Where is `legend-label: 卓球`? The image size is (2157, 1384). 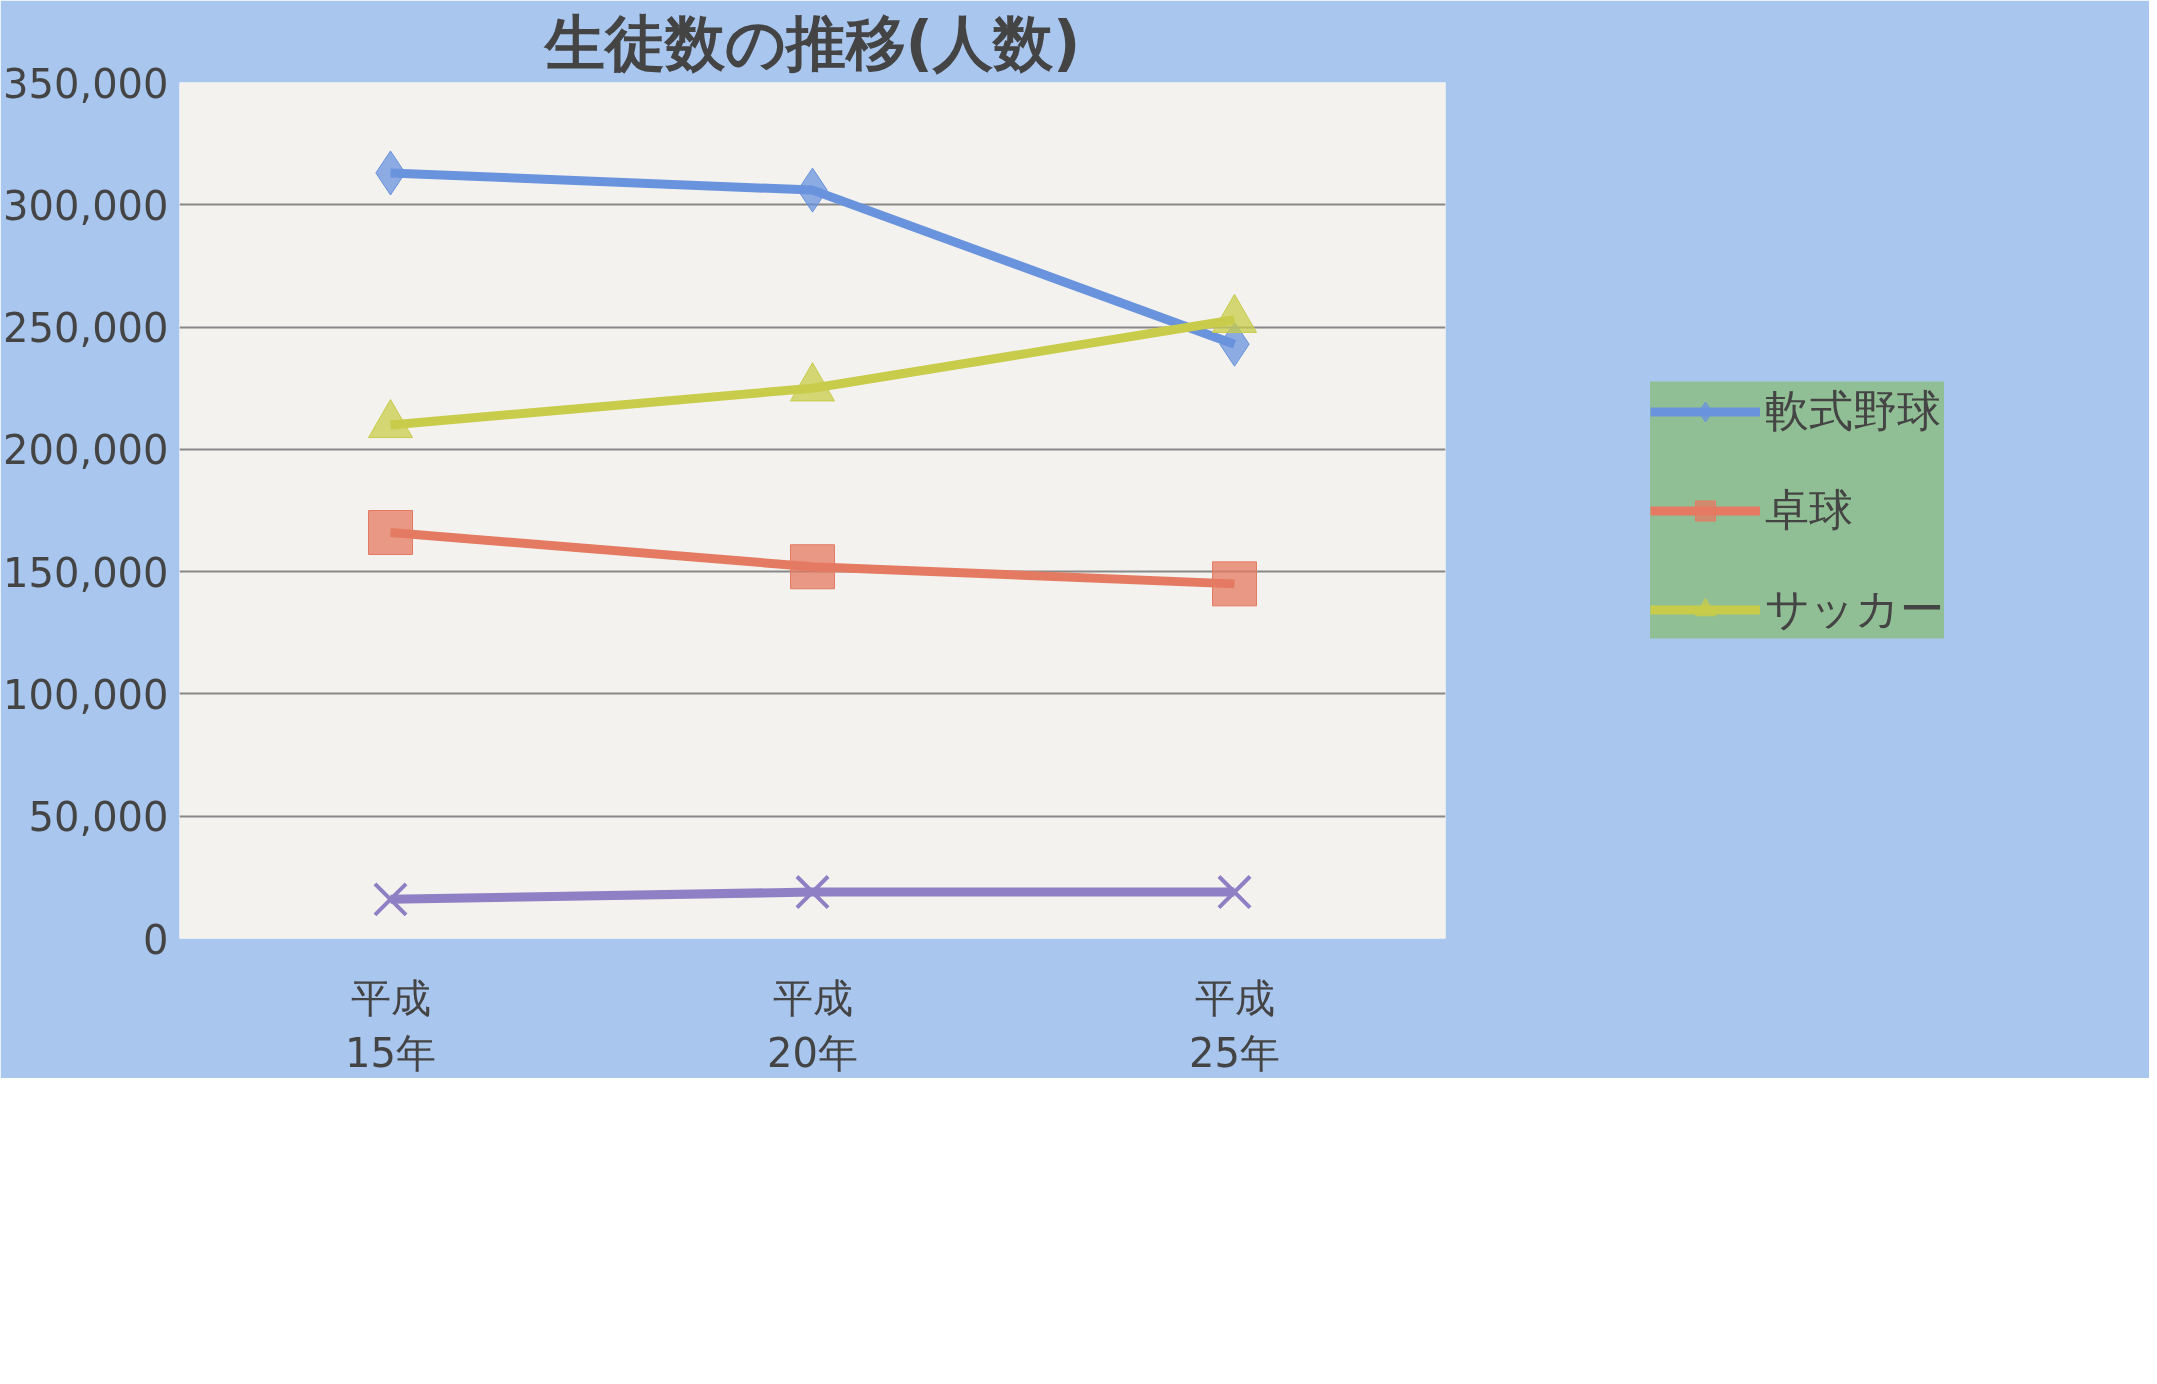 legend-label: 卓球 is located at coordinates (1809, 509).